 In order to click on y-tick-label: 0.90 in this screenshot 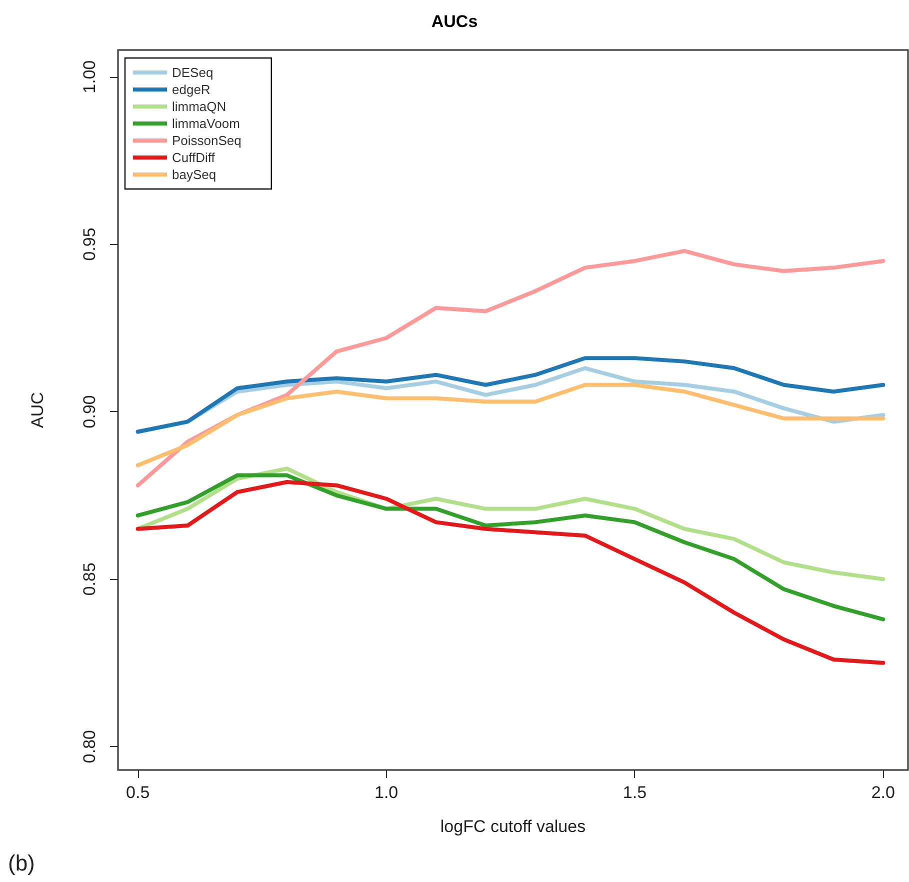, I will do `click(89, 411)`.